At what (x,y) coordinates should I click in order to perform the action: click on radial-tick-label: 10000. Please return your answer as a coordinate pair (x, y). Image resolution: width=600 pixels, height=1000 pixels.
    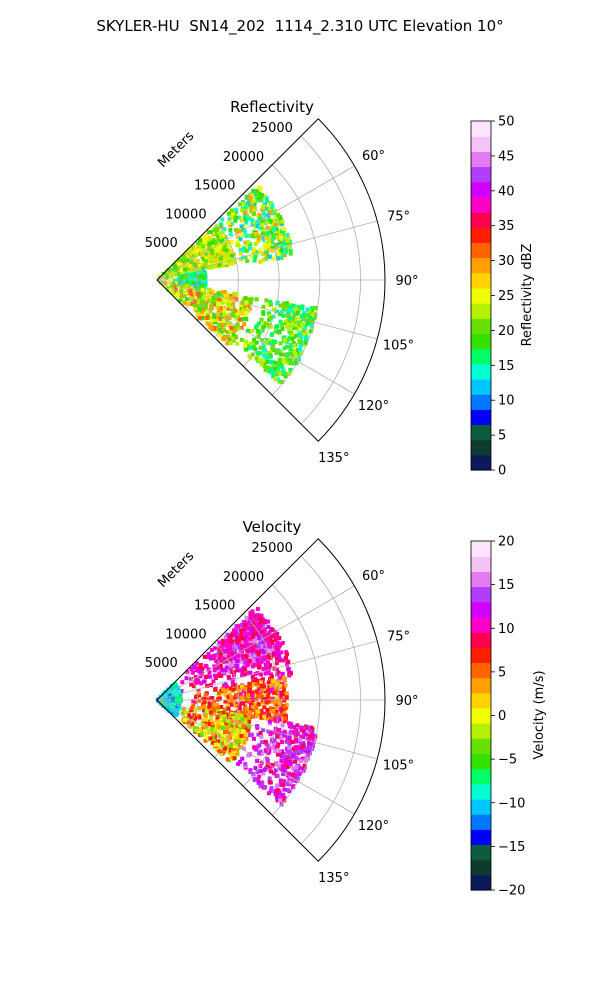
    Looking at the image, I should click on (185, 214).